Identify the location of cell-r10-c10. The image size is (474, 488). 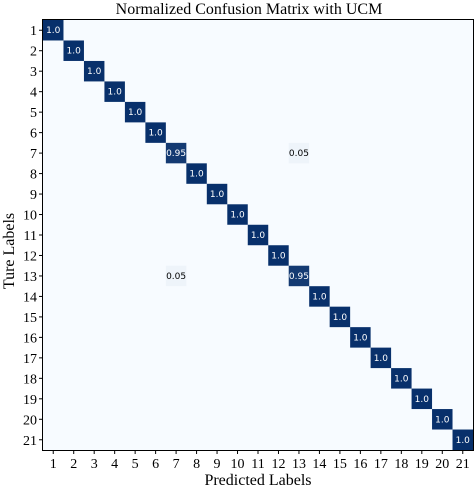
(237, 214).